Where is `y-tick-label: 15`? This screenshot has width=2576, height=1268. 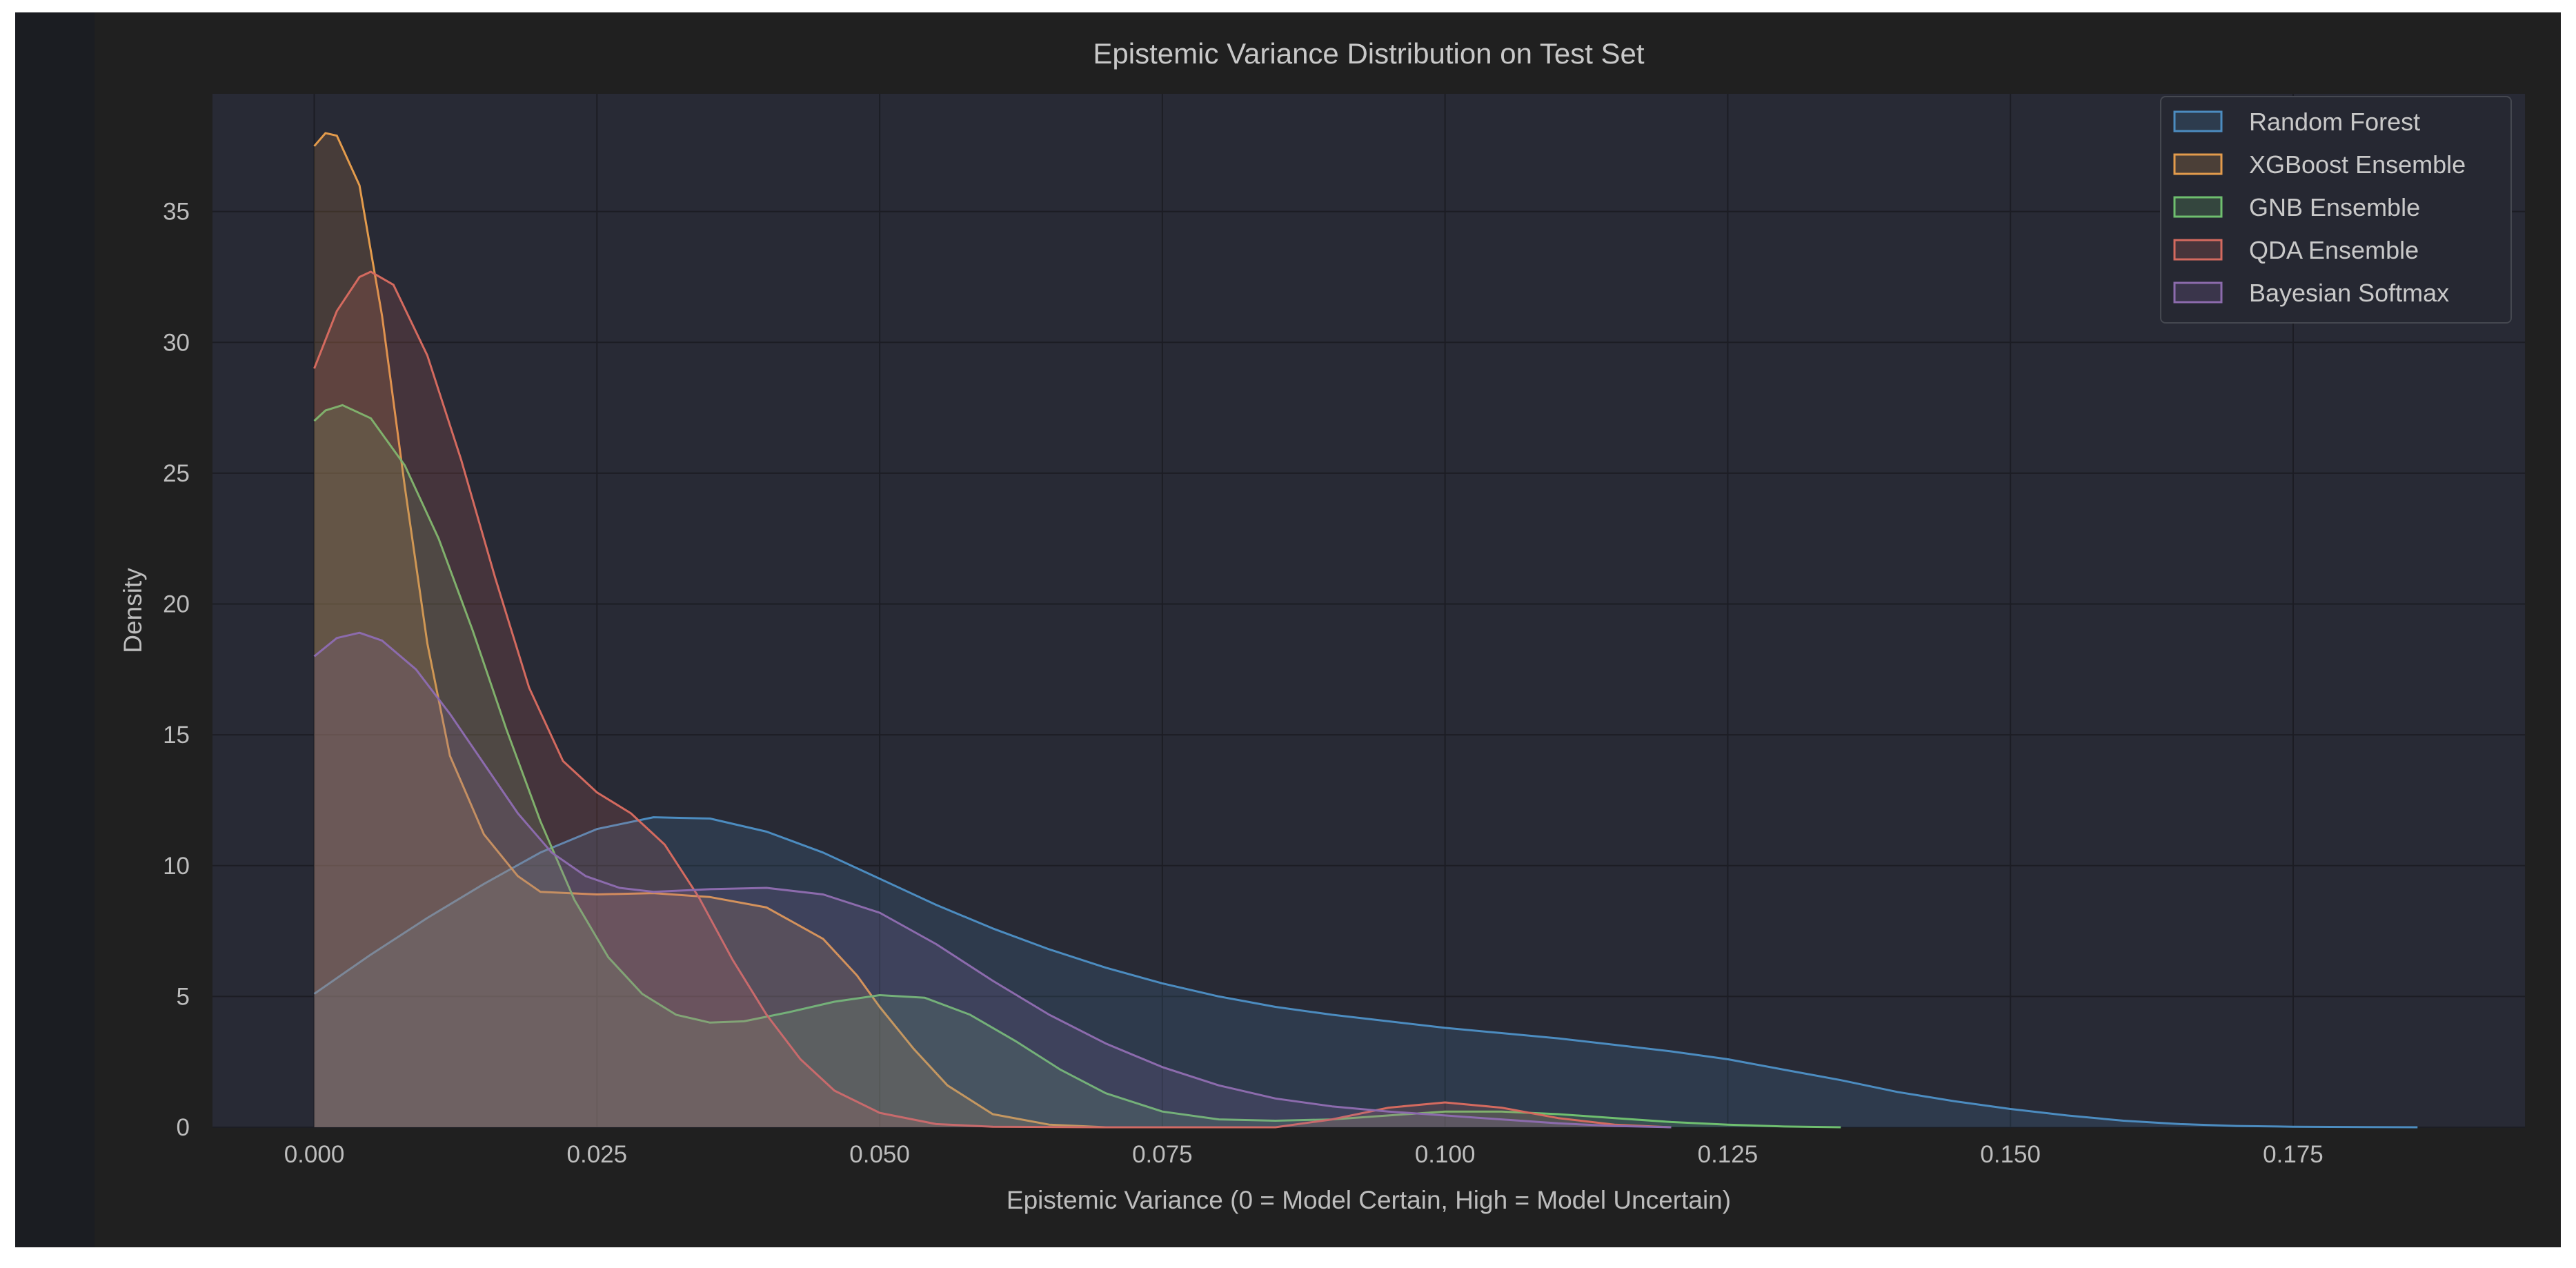
y-tick-label: 15 is located at coordinates (176, 735).